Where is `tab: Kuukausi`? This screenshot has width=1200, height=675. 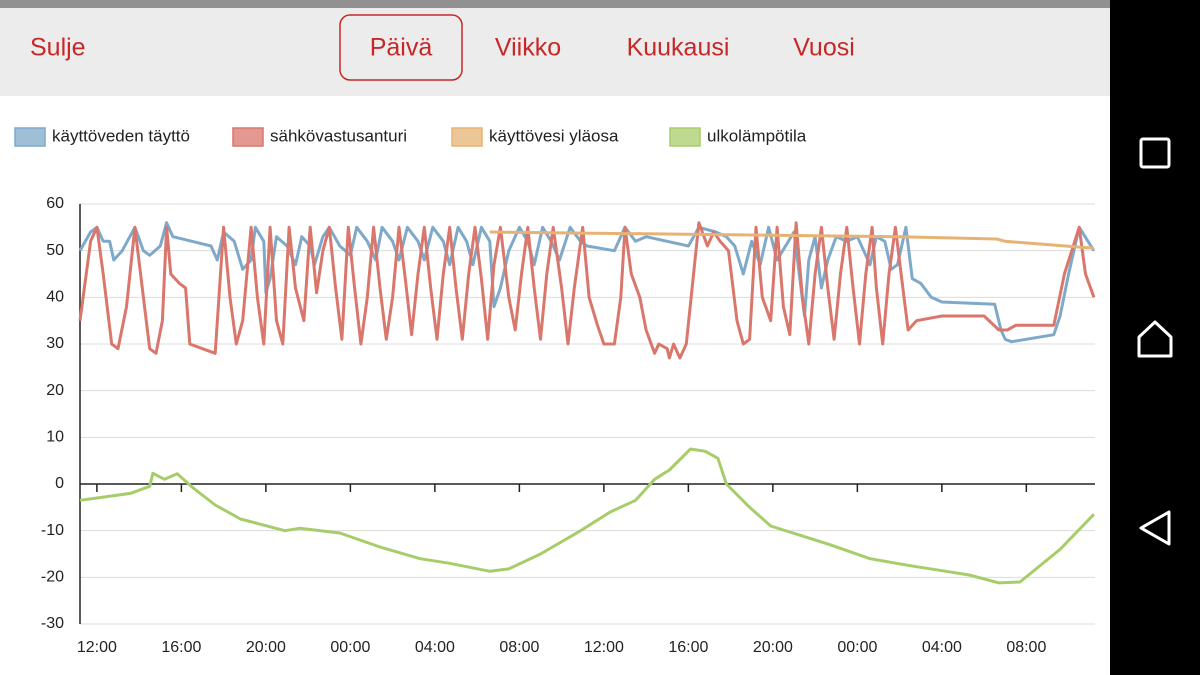
tab: Kuukausi is located at coordinates (678, 48).